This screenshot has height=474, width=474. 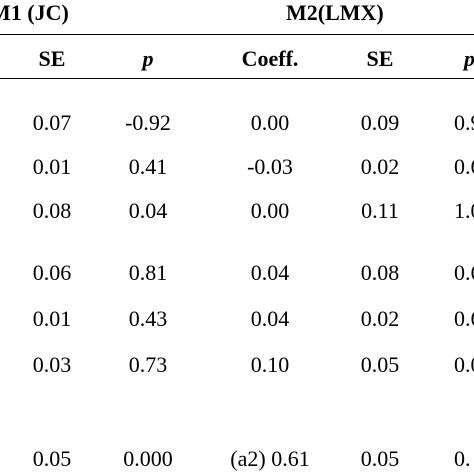 What do you see at coordinates (52, 210) in the screenshot?
I see `cell-se1: 0.08` at bounding box center [52, 210].